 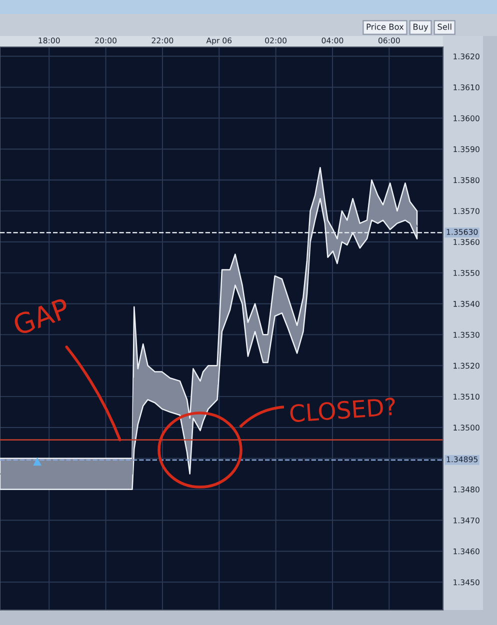 What do you see at coordinates (421, 28) in the screenshot?
I see `text: Buy` at bounding box center [421, 28].